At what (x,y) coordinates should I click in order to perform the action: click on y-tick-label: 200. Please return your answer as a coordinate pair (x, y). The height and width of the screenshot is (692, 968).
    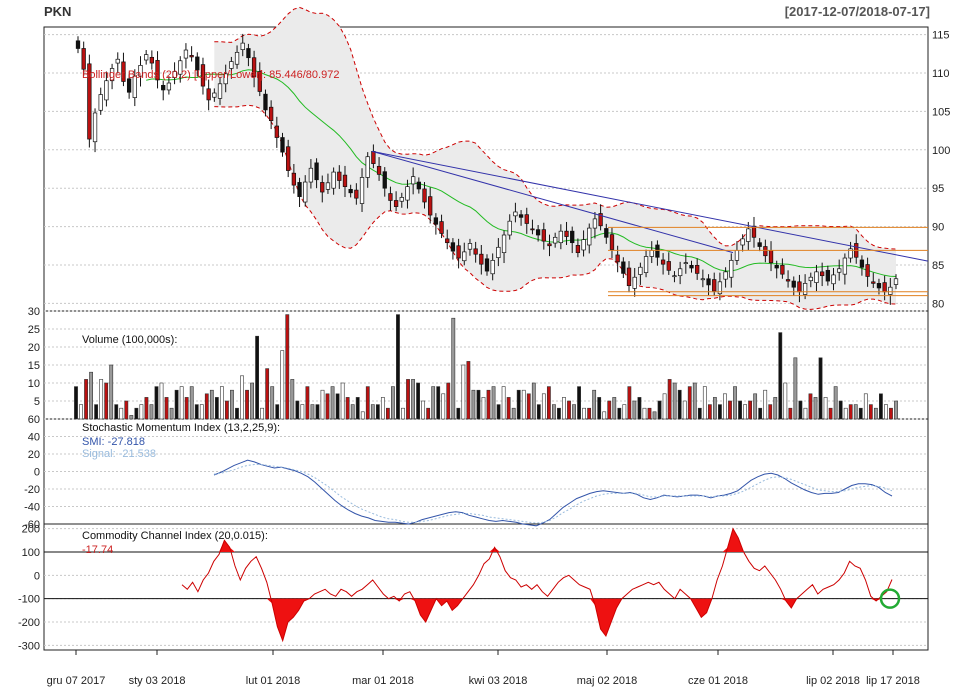
    Looking at the image, I should click on (31, 530).